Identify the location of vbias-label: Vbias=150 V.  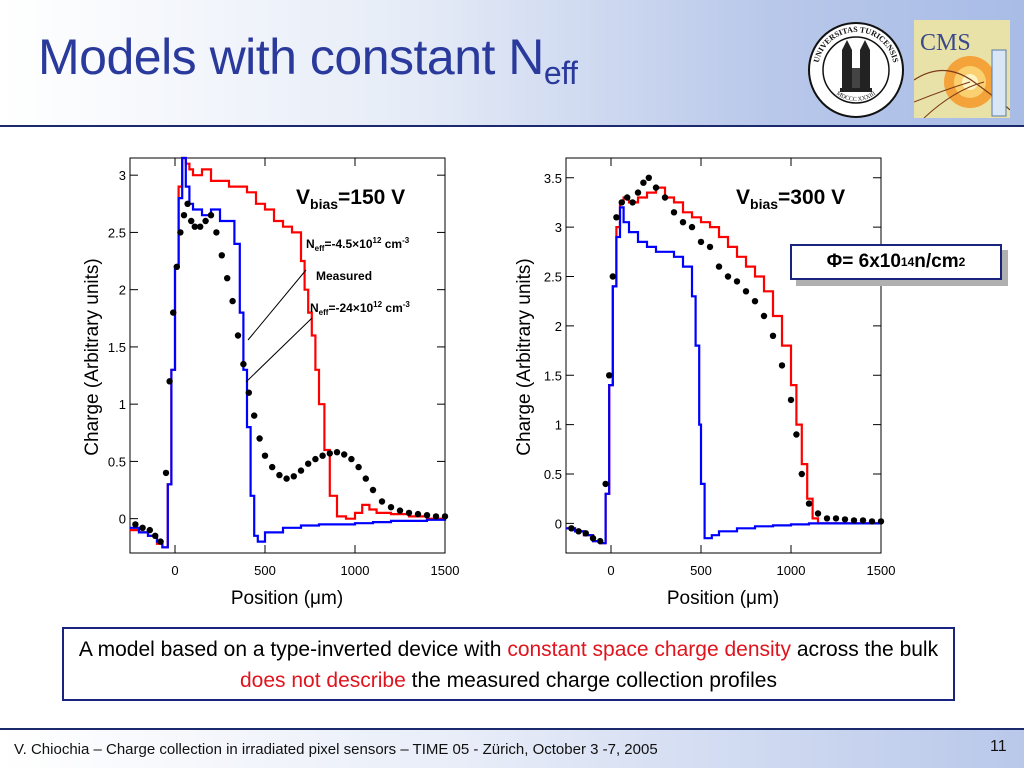
(350, 199).